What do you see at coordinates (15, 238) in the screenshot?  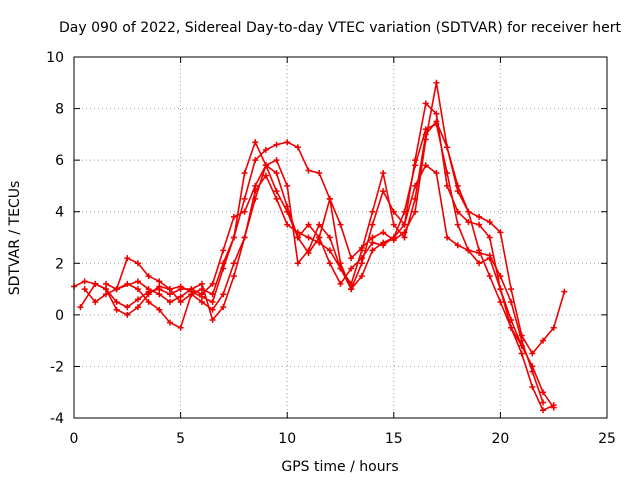 I see `y-axis-label: SDTVAR / TECUs` at bounding box center [15, 238].